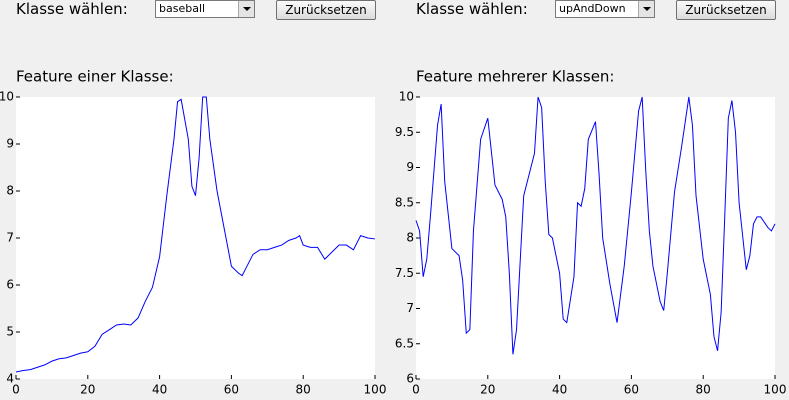 The image size is (789, 400). I want to click on y-tick-label: 6.5, so click(404, 343).